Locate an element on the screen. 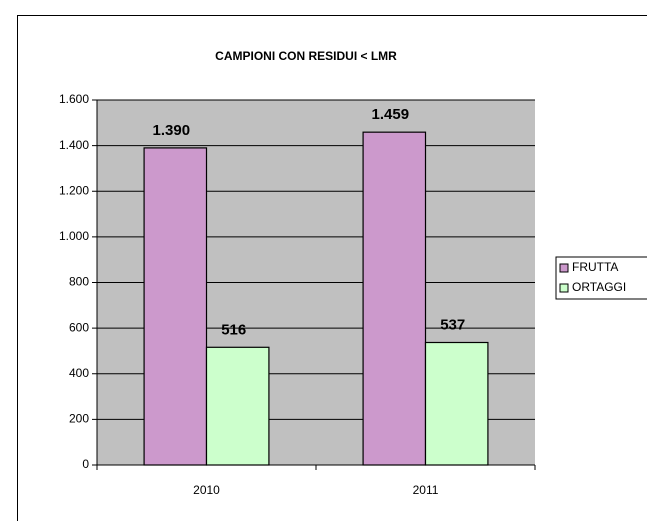  value-label: 537 is located at coordinates (452, 324).